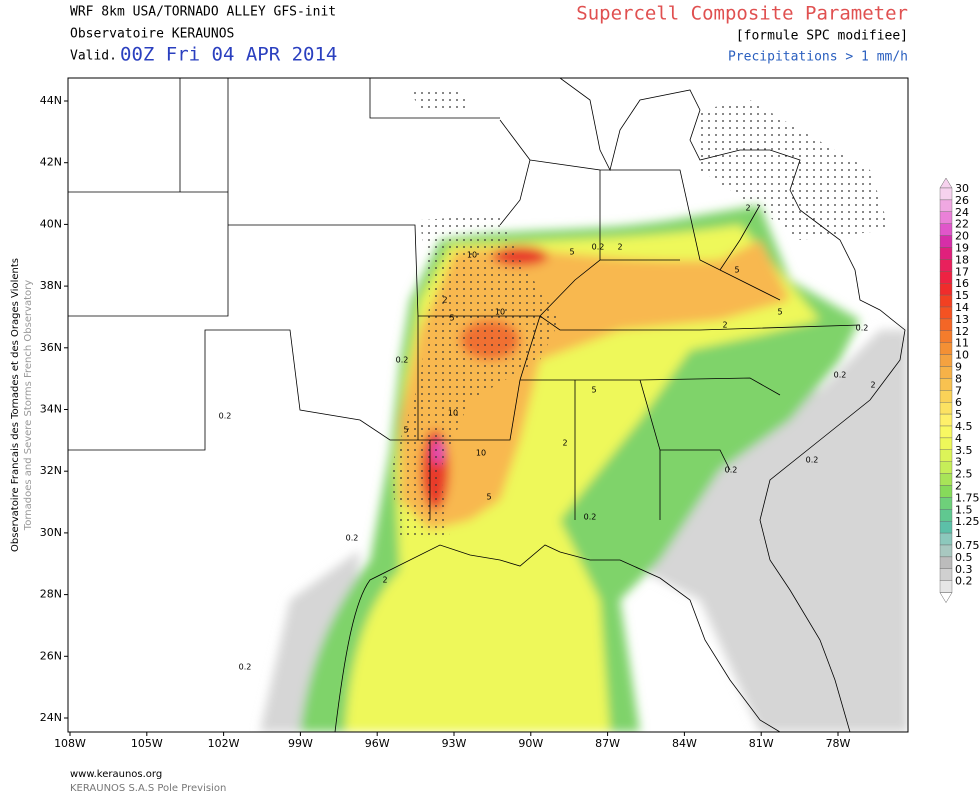  Describe the element at coordinates (958, 486) in the screenshot. I see `colorbar-label: 2` at that location.